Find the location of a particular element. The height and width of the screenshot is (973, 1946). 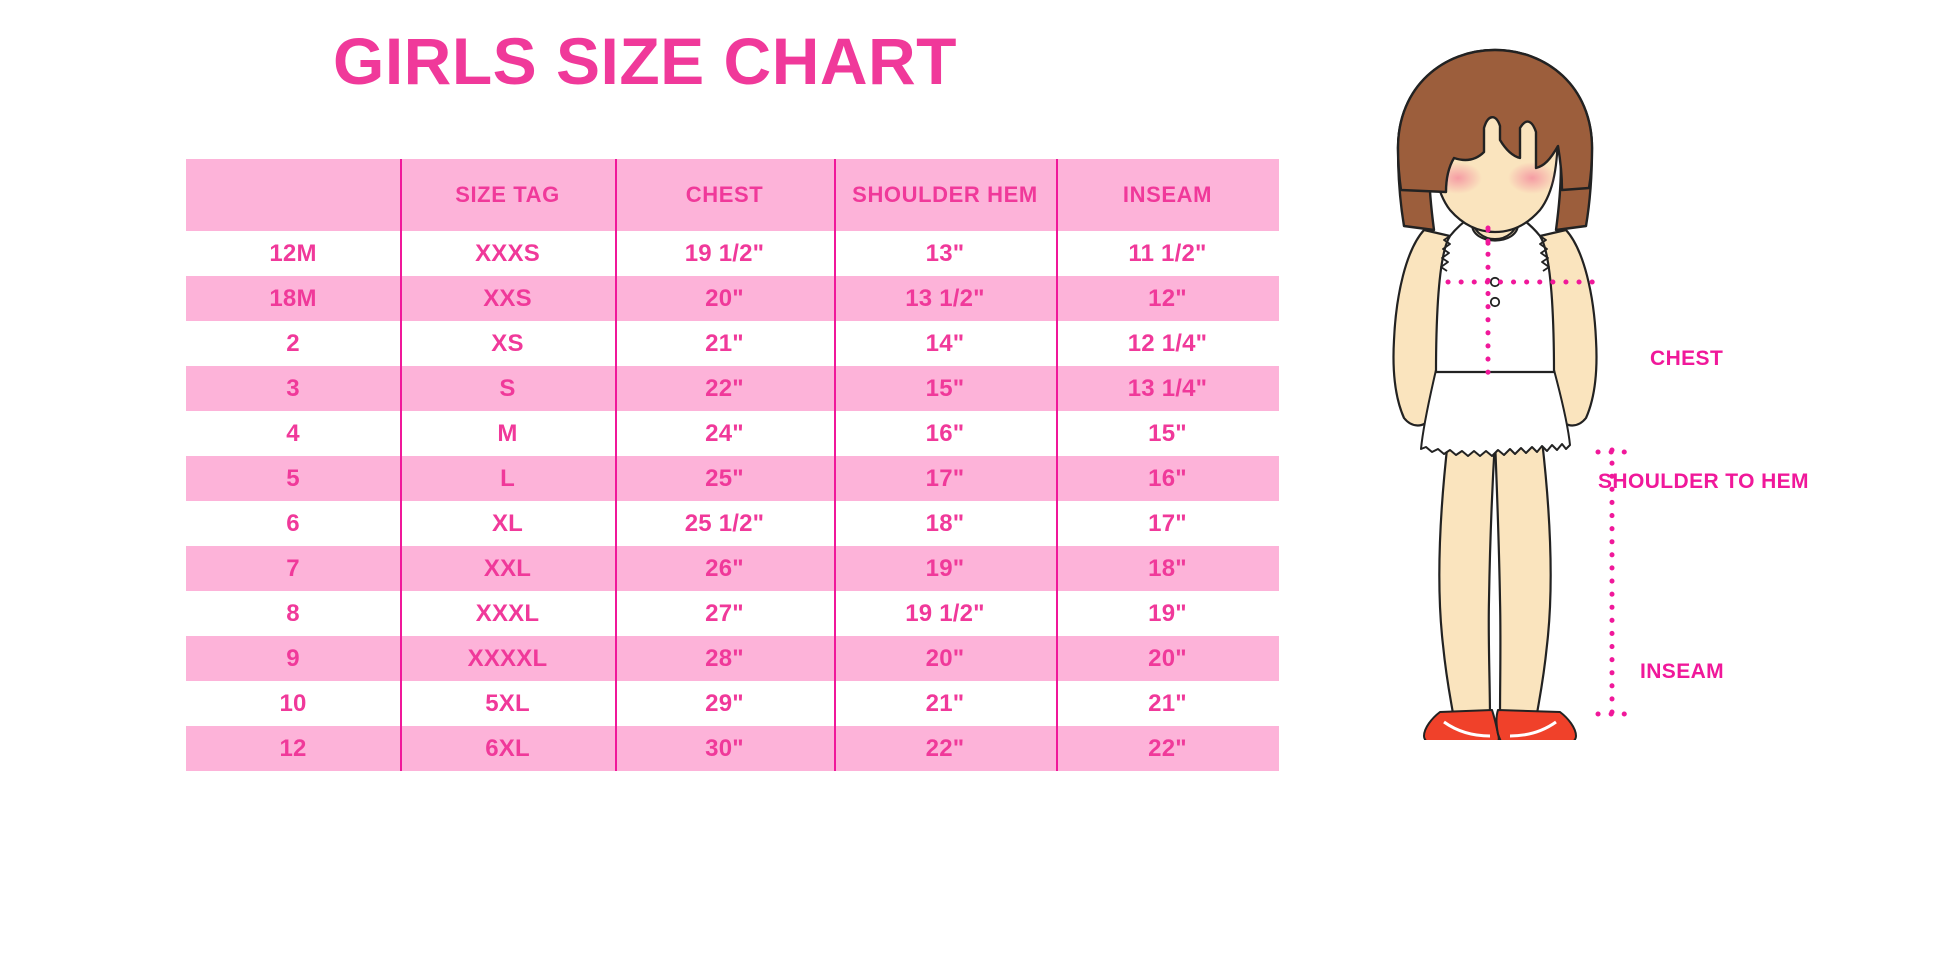

table-cell: 12M is located at coordinates (293, 253).